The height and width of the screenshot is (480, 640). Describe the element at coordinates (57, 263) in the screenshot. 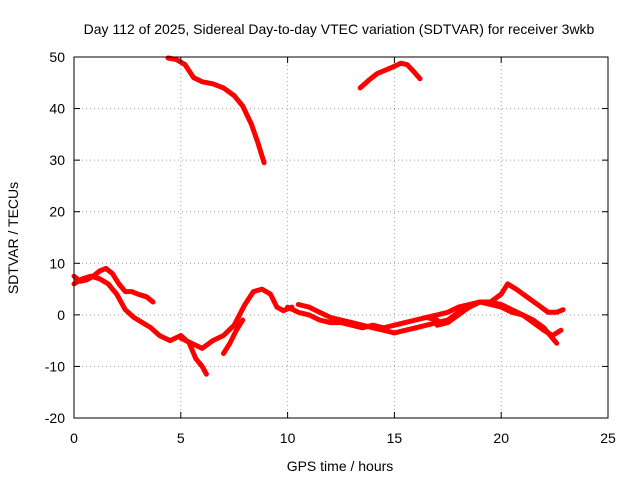

I see `y-tick-label: 10` at that location.